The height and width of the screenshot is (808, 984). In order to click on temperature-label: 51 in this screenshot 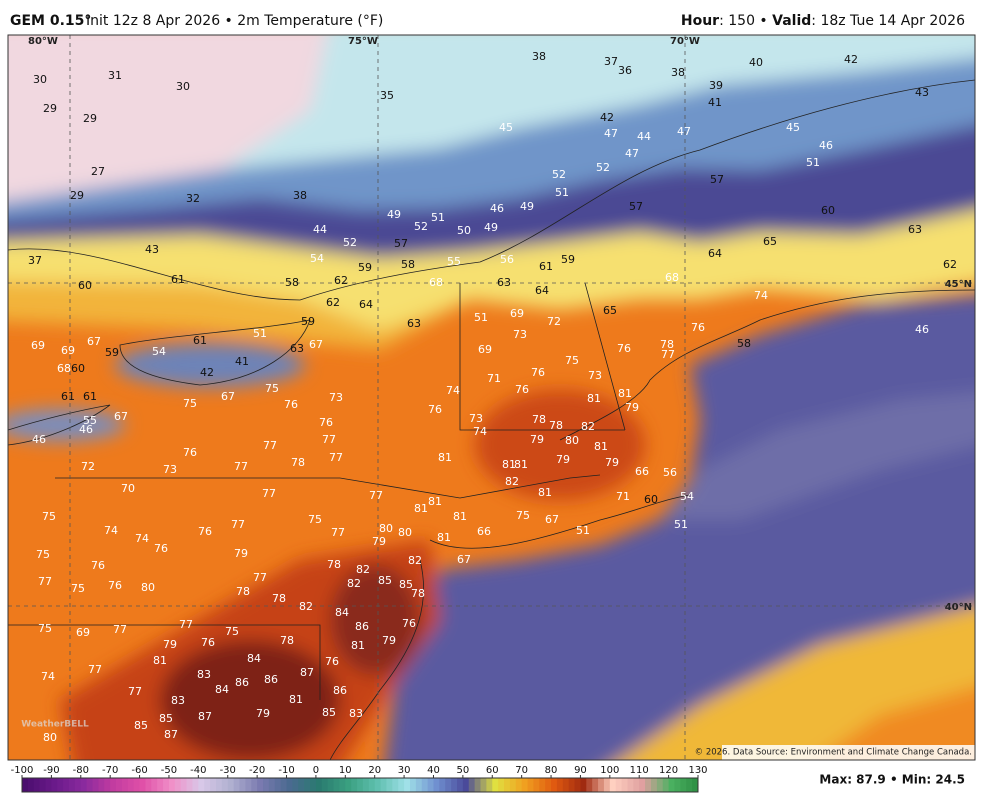, I will do `click(813, 162)`.